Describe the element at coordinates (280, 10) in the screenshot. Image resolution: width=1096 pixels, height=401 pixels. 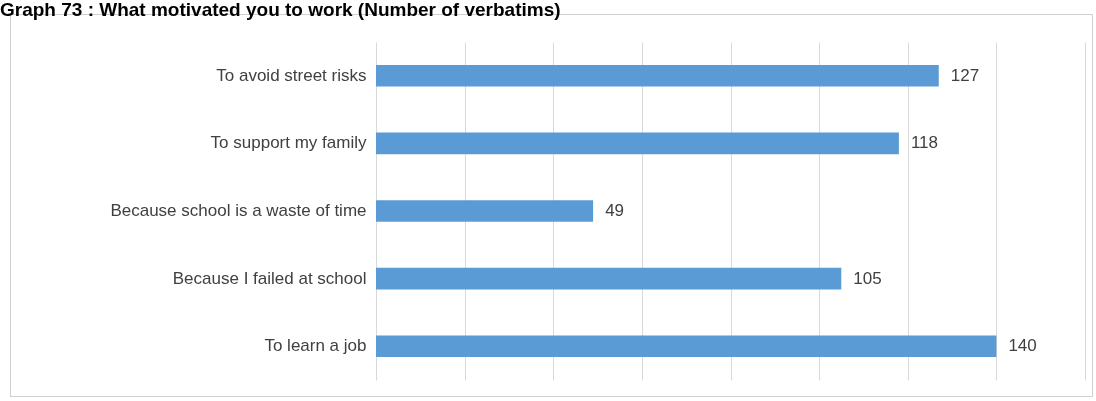
I see `chart-title: Graph 73 : What motivated you to work (Number of verbatims)` at that location.